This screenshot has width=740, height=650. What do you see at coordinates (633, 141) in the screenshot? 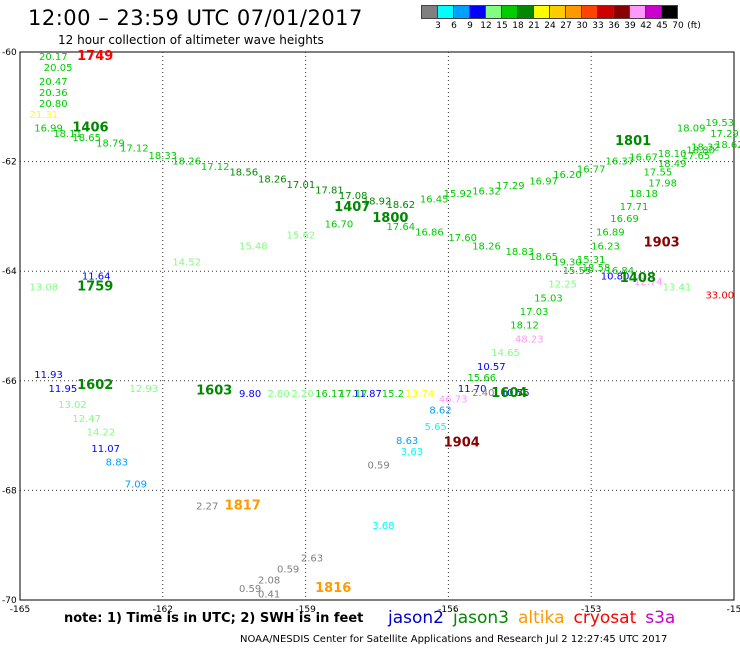
I see `pass-time-label: 1801` at bounding box center [633, 141].